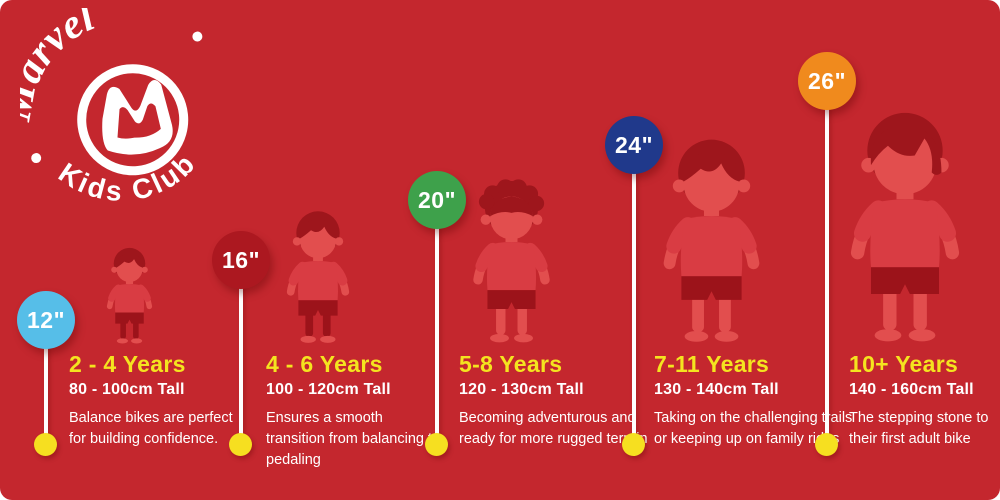  Describe the element at coordinates (905, 227) in the screenshot. I see `kid-illustration-preteen` at that location.